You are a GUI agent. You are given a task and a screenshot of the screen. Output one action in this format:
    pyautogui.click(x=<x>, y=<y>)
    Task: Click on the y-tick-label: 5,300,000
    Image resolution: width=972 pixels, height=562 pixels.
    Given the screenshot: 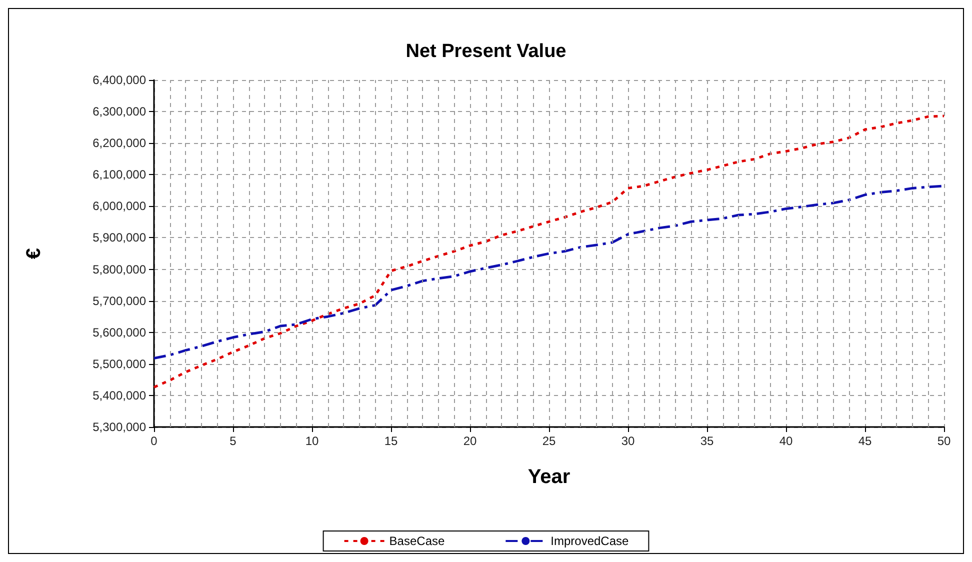 What is the action you would take?
    pyautogui.click(x=119, y=427)
    